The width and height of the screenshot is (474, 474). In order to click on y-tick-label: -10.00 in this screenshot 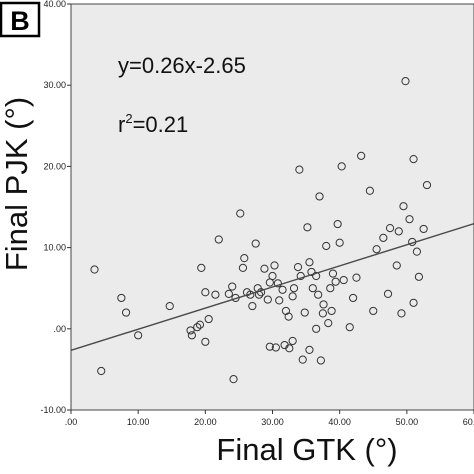, I will do `click(53, 410)`.